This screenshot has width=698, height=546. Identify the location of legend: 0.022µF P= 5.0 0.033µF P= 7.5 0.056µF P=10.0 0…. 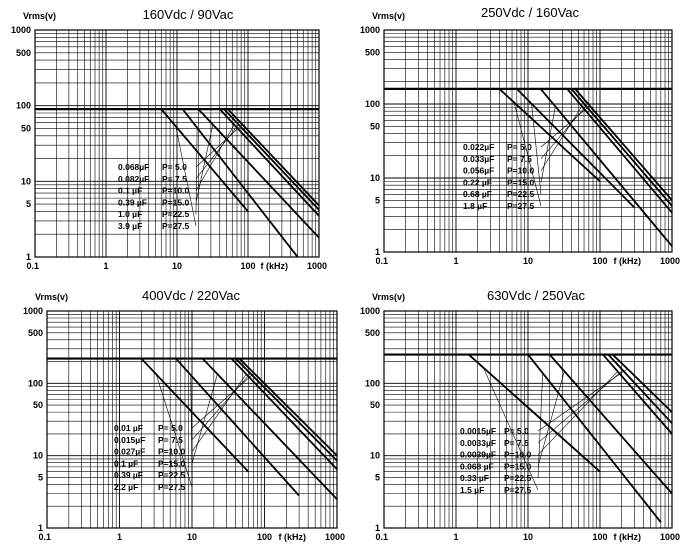
(526, 156).